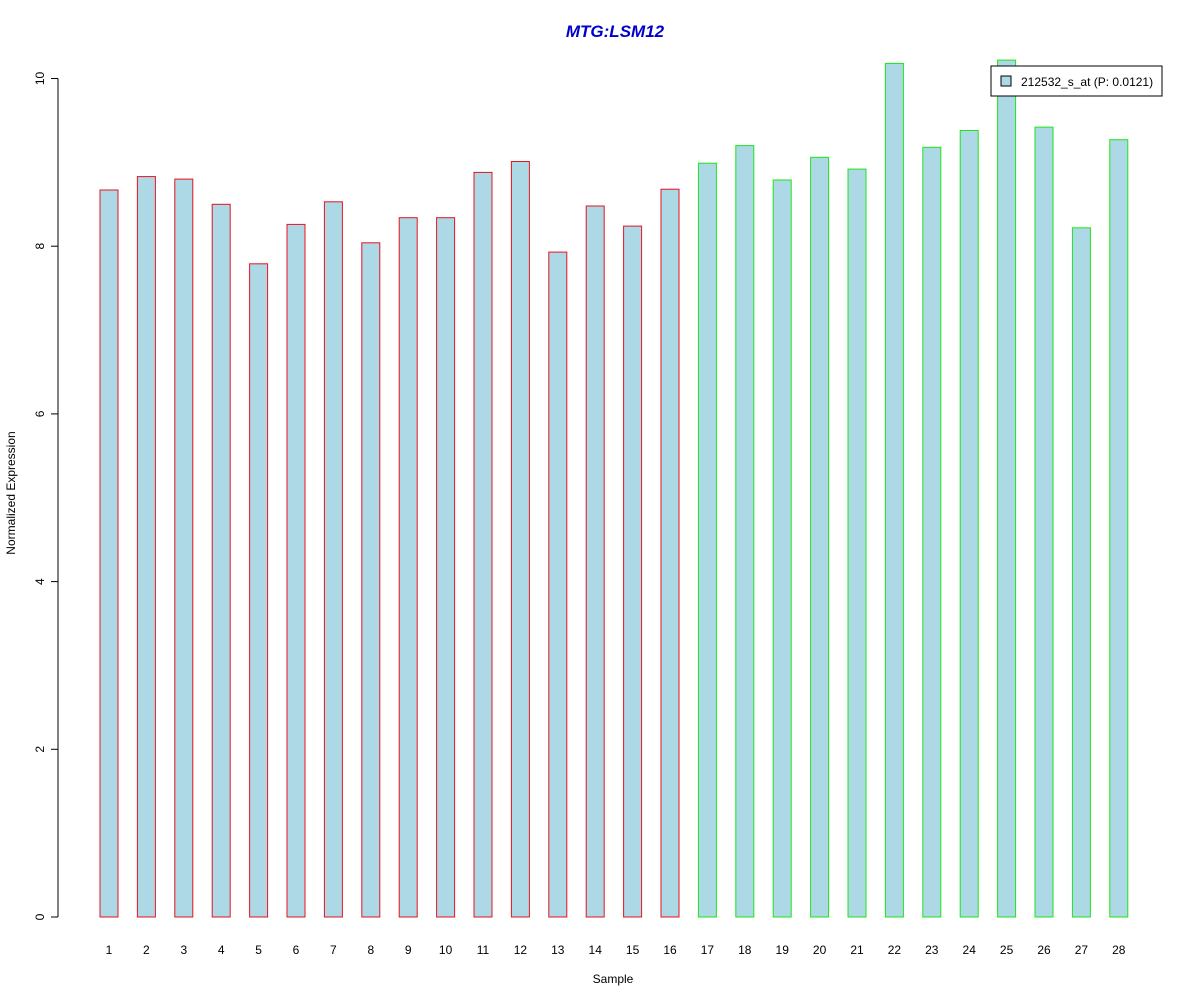 This screenshot has height=1000, width=1200. What do you see at coordinates (40, 413) in the screenshot?
I see `y-tick-label: 6` at bounding box center [40, 413].